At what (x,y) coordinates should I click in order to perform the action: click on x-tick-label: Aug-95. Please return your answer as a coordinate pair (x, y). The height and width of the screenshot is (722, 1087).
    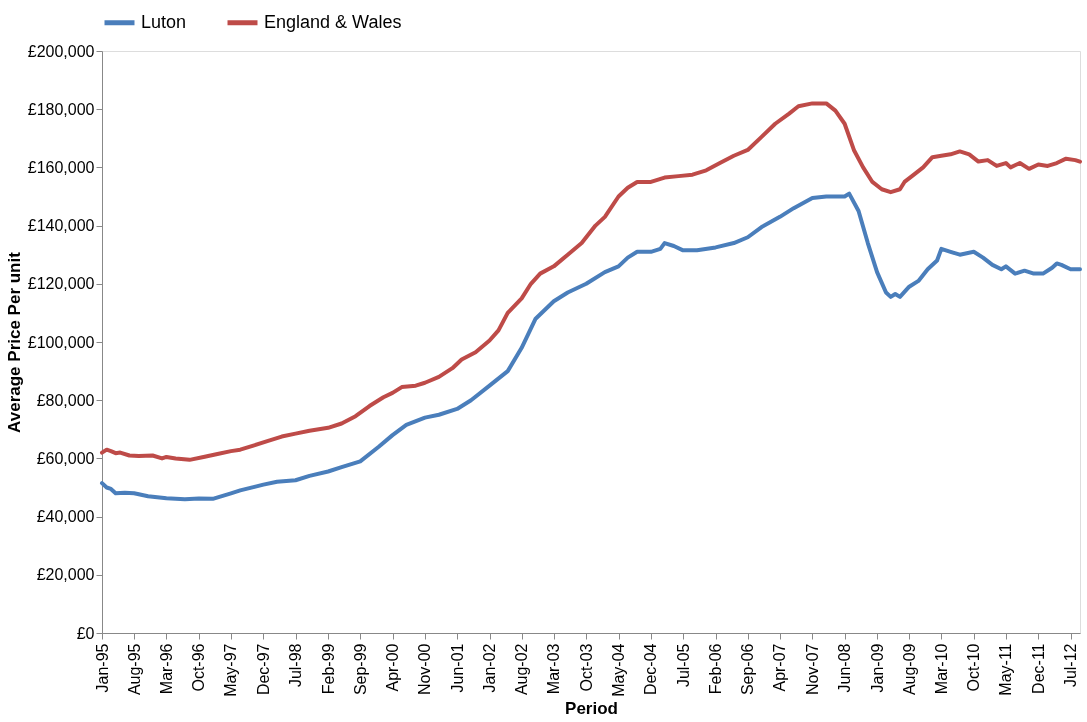
    Looking at the image, I should click on (134, 669).